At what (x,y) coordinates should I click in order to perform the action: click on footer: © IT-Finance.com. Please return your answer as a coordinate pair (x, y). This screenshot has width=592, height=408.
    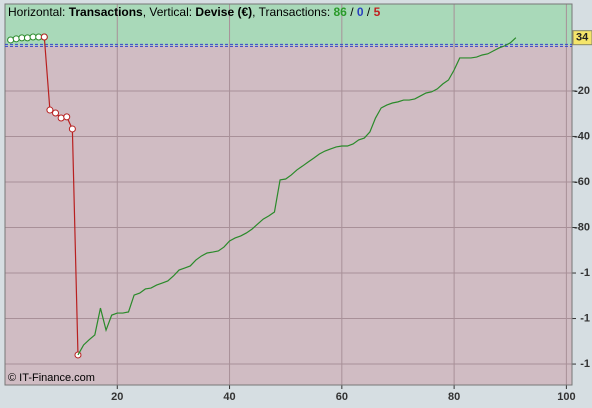
    Looking at the image, I should click on (51, 378).